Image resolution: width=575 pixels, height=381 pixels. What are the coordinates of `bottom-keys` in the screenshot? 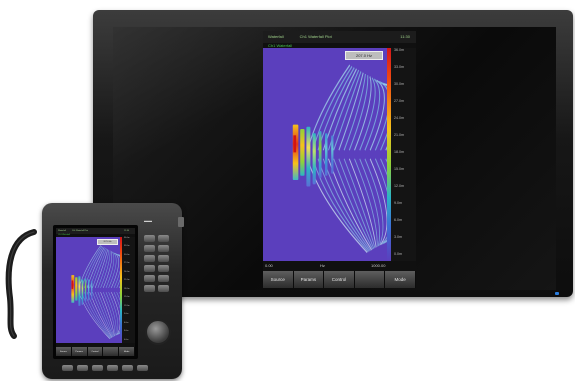 It's located at (112, 369).